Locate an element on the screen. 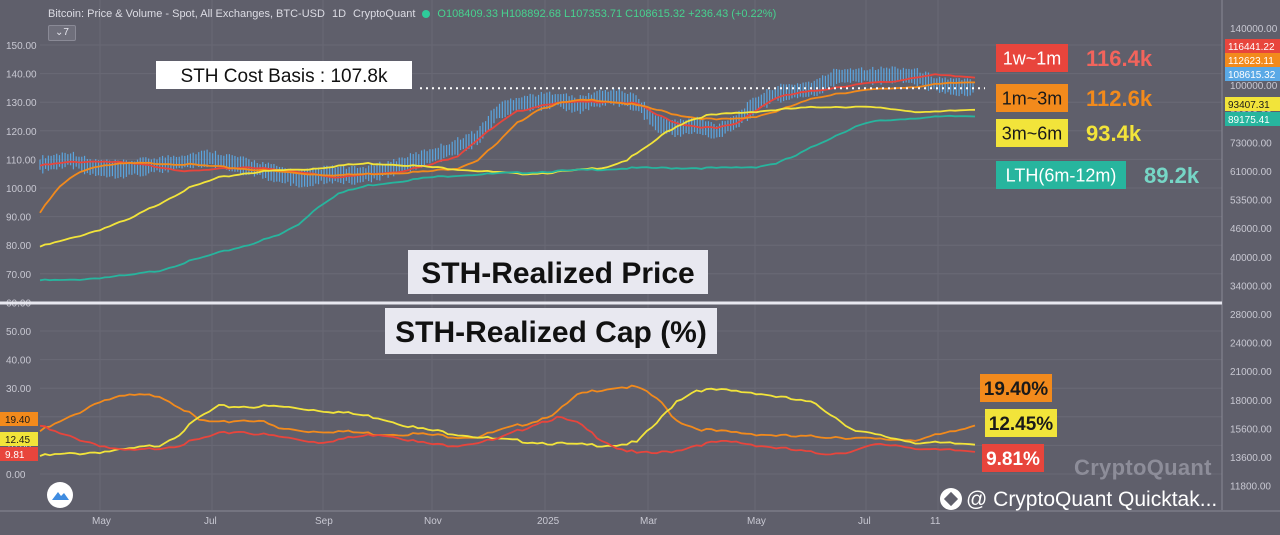  cap-label-0: 19.40% is located at coordinates (1016, 389).